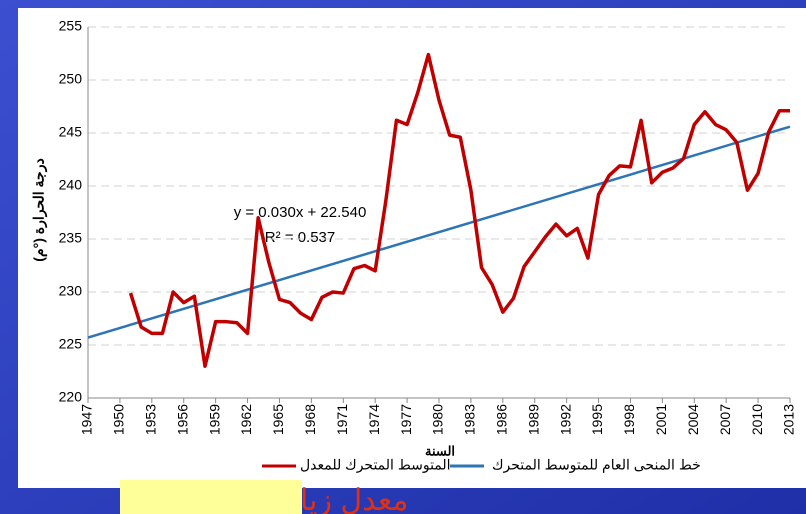 This screenshot has height=514, width=806. I want to click on x-tick-label: 1992, so click(565, 419).